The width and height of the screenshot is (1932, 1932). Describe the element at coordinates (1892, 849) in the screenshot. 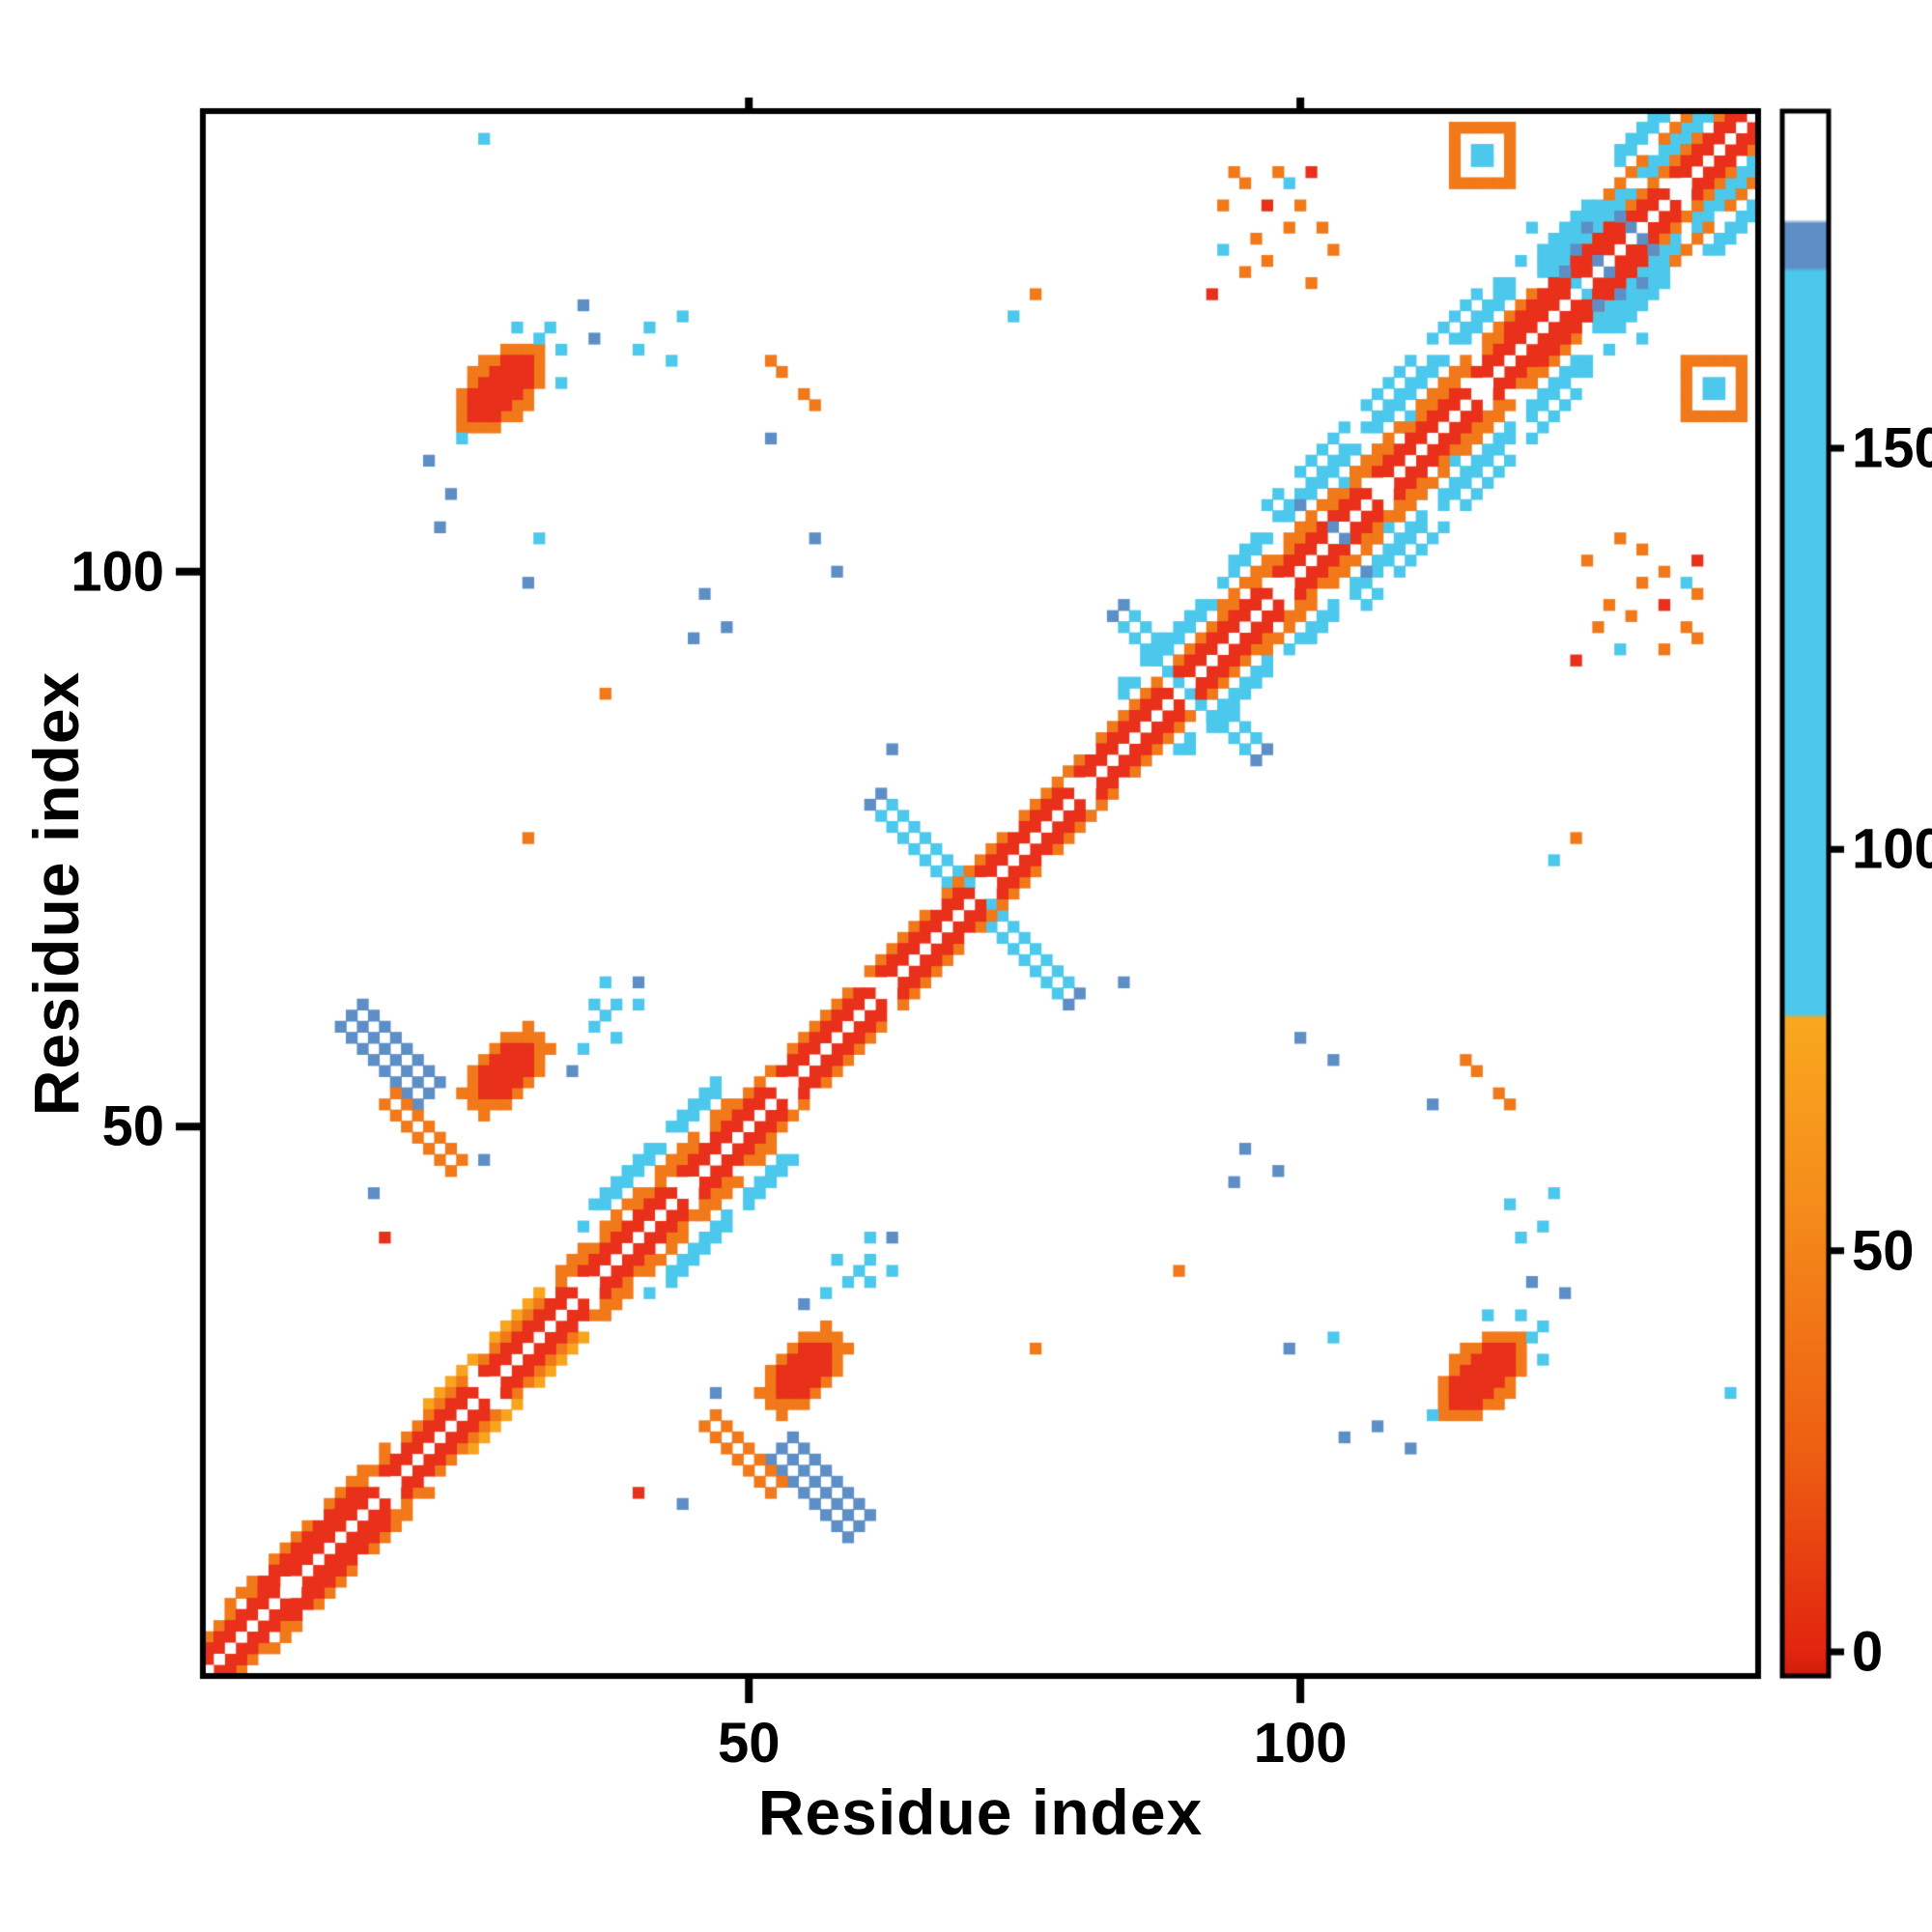

I see `colorbar-tick-label: 100` at that location.